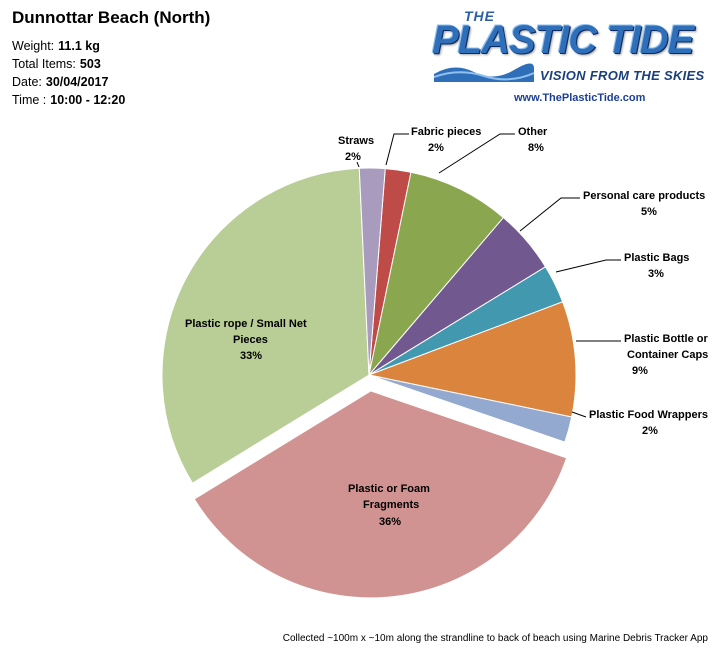  What do you see at coordinates (563, 40) in the screenshot?
I see `logo-name-text: PLASTIC TIDE` at bounding box center [563, 40].